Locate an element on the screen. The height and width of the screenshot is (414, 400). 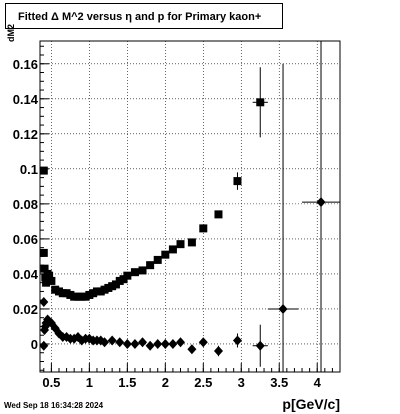
date-stamp: Wed Sep 18 16:34:28 2024 is located at coordinates (54, 405).